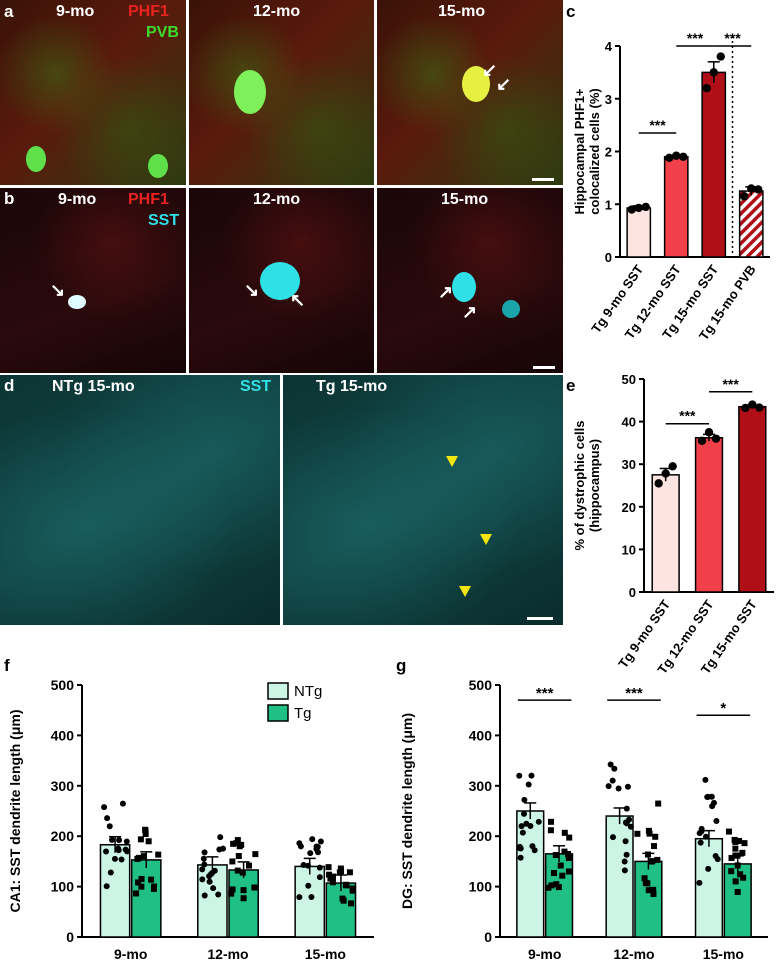 The height and width of the screenshot is (962, 784). Describe the element at coordinates (325, 954) in the screenshot. I see `x-tick-label: 15-mo` at that location.